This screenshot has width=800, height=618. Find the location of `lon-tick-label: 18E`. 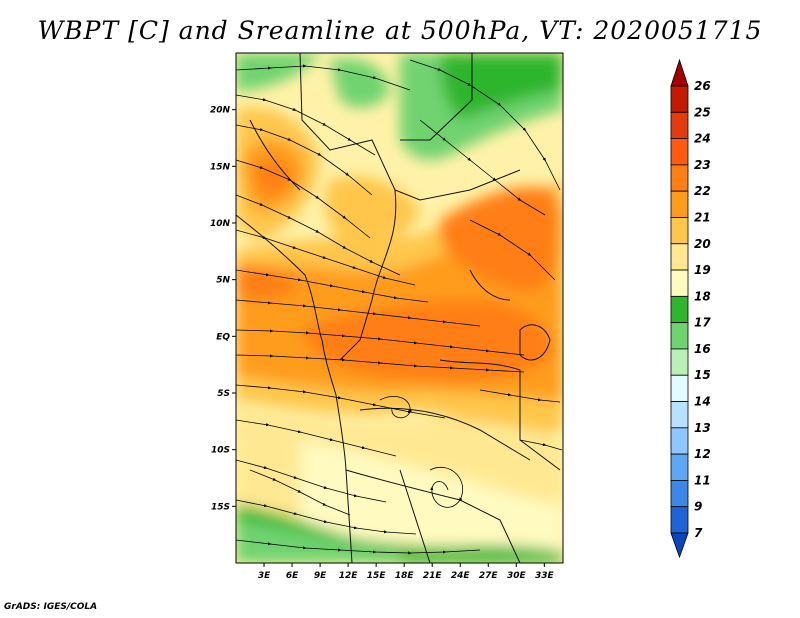

lon-tick-label: 18E is located at coordinates (405, 576).